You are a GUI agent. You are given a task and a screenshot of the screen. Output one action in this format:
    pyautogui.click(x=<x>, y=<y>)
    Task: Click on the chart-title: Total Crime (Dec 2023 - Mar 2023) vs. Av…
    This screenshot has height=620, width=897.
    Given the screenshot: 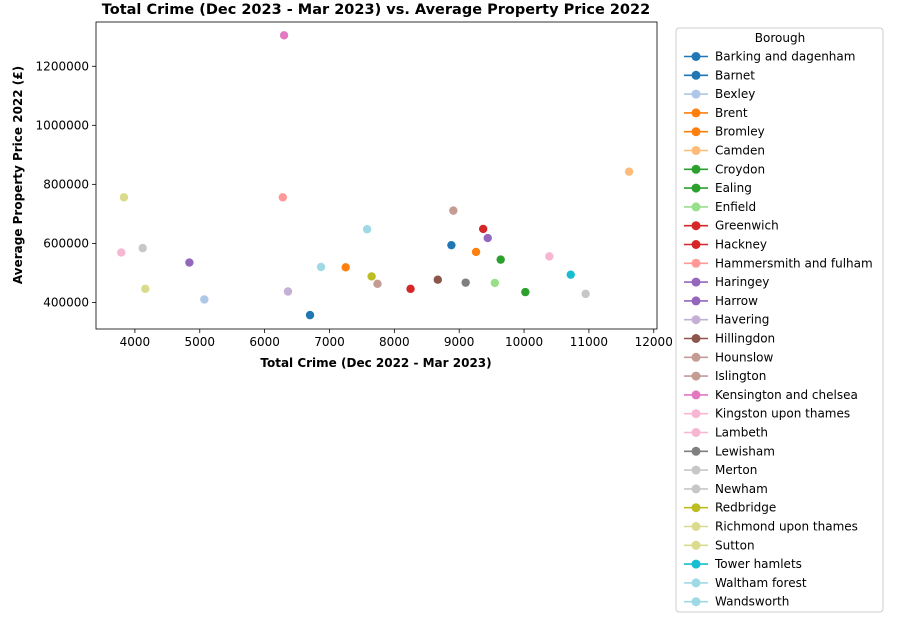 What is the action you would take?
    pyautogui.click(x=376, y=10)
    